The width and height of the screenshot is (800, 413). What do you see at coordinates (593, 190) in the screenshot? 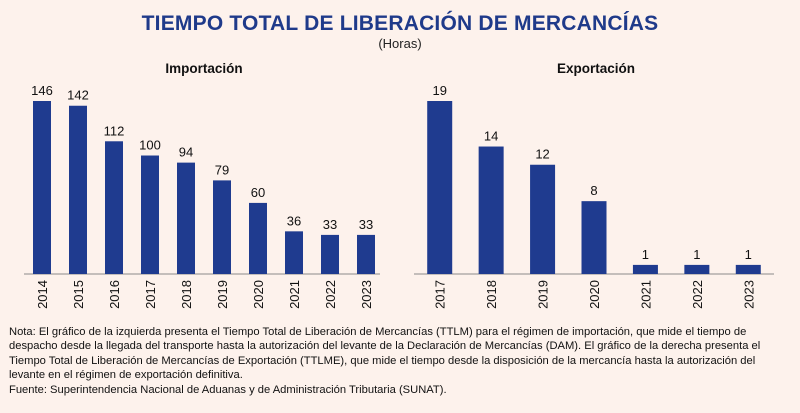
I see `export-value-label-2020: 8` at bounding box center [593, 190].